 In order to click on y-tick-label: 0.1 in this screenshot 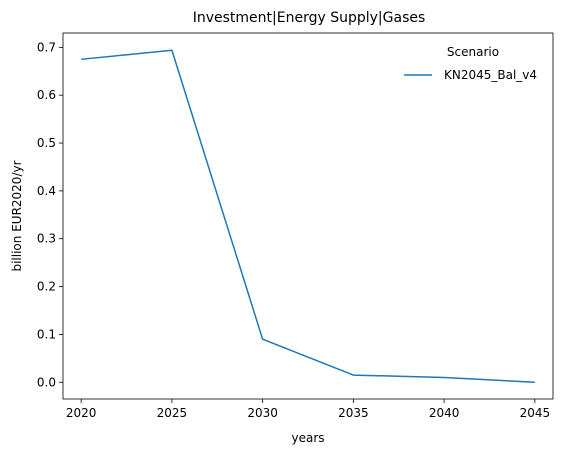, I will do `click(46, 334)`.